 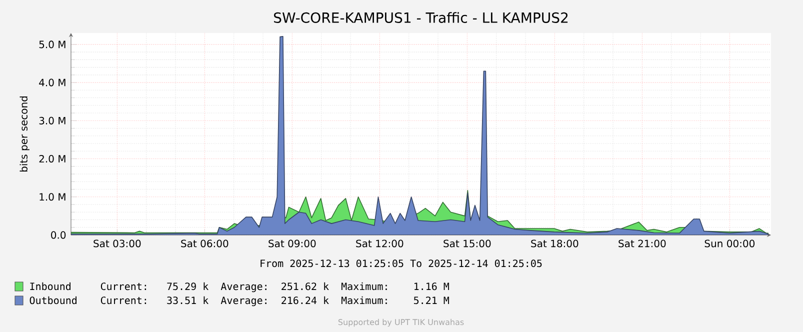 What do you see at coordinates (117, 244) in the screenshot?
I see `x-tick-label: Sat 03:00` at bounding box center [117, 244].